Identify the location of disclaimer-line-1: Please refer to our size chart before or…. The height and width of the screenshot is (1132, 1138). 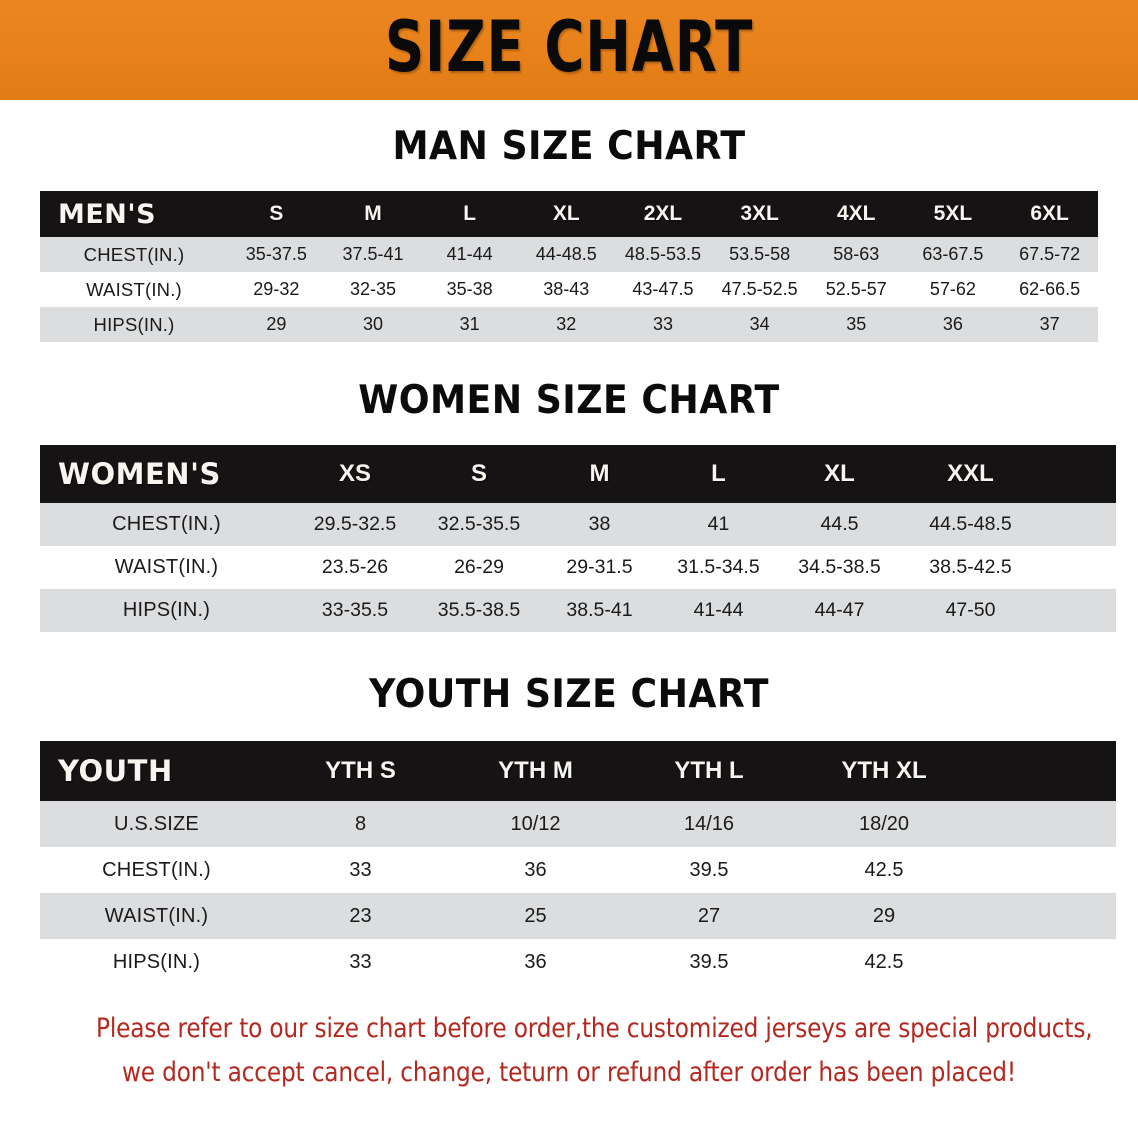
(594, 1028).